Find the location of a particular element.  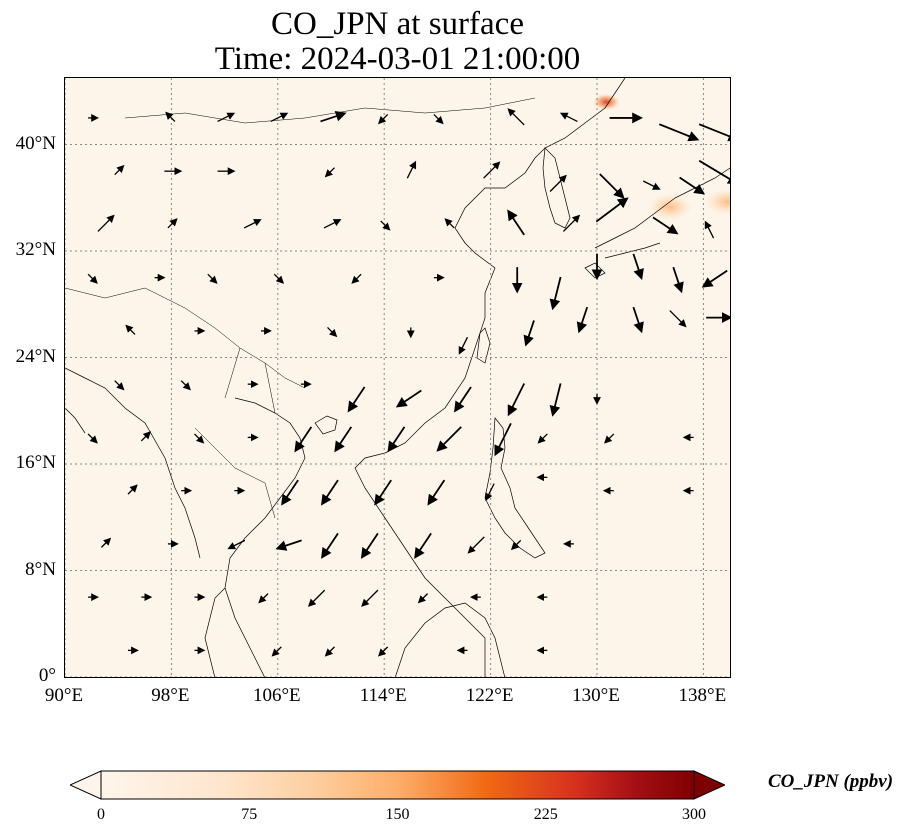

lat-tick-label: 16°N is located at coordinates (35, 463).